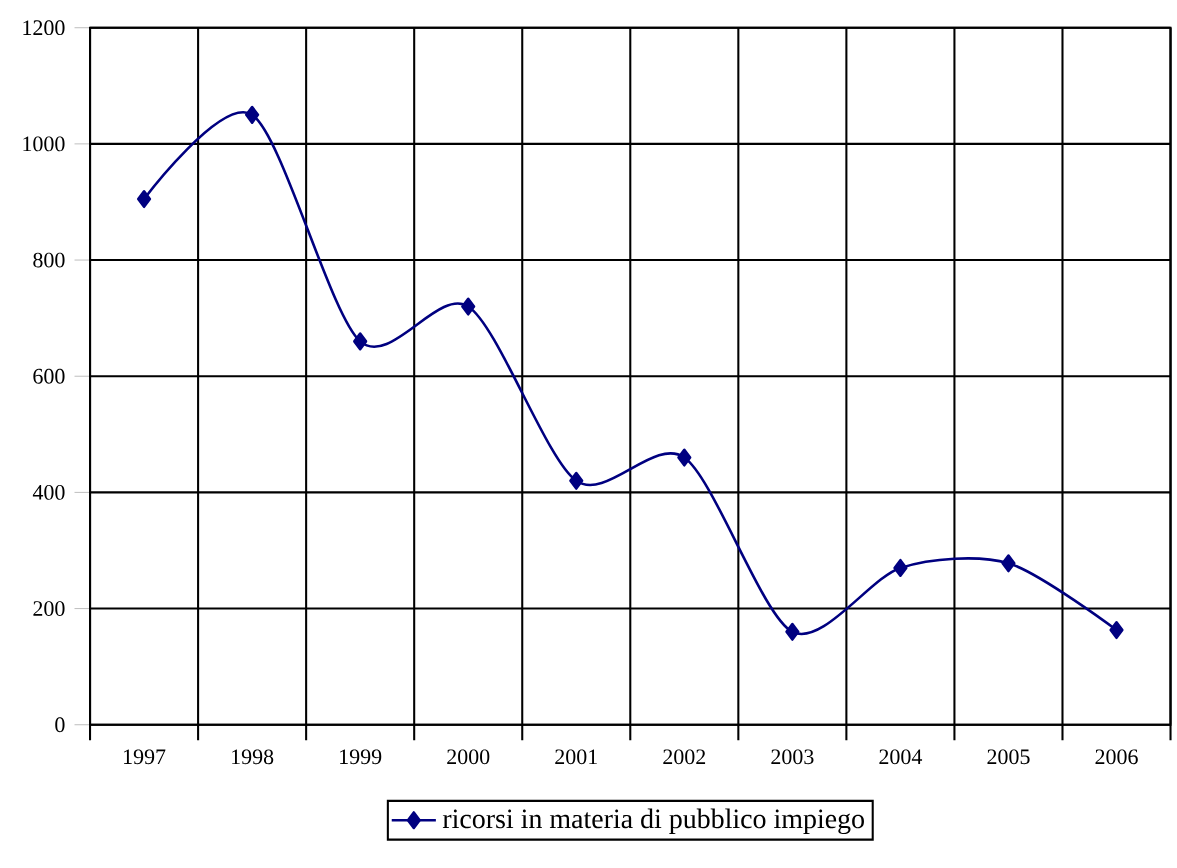 This screenshot has height=868, width=1177. Describe the element at coordinates (49, 376) in the screenshot. I see `y-tick-label: 600` at that location.